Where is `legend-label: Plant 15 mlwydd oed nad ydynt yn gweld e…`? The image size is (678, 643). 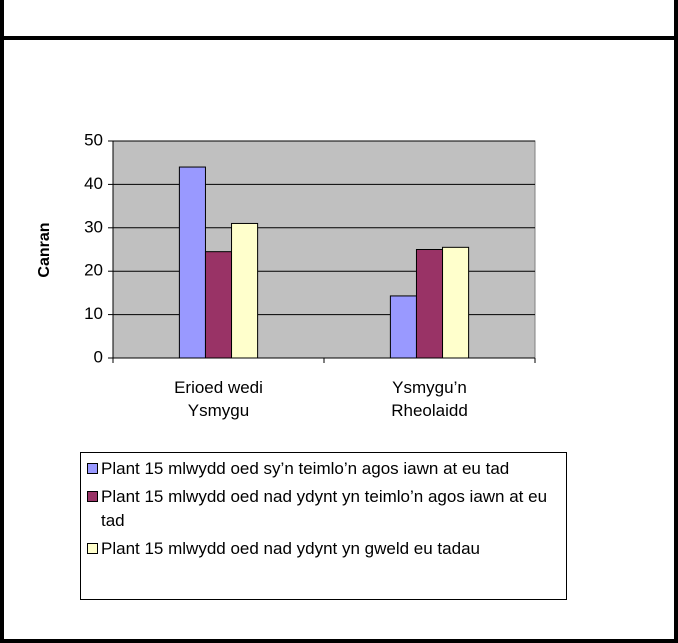
legend-label: Plant 15 mlwydd oed nad ydynt yn gweld e… is located at coordinates (290, 548).